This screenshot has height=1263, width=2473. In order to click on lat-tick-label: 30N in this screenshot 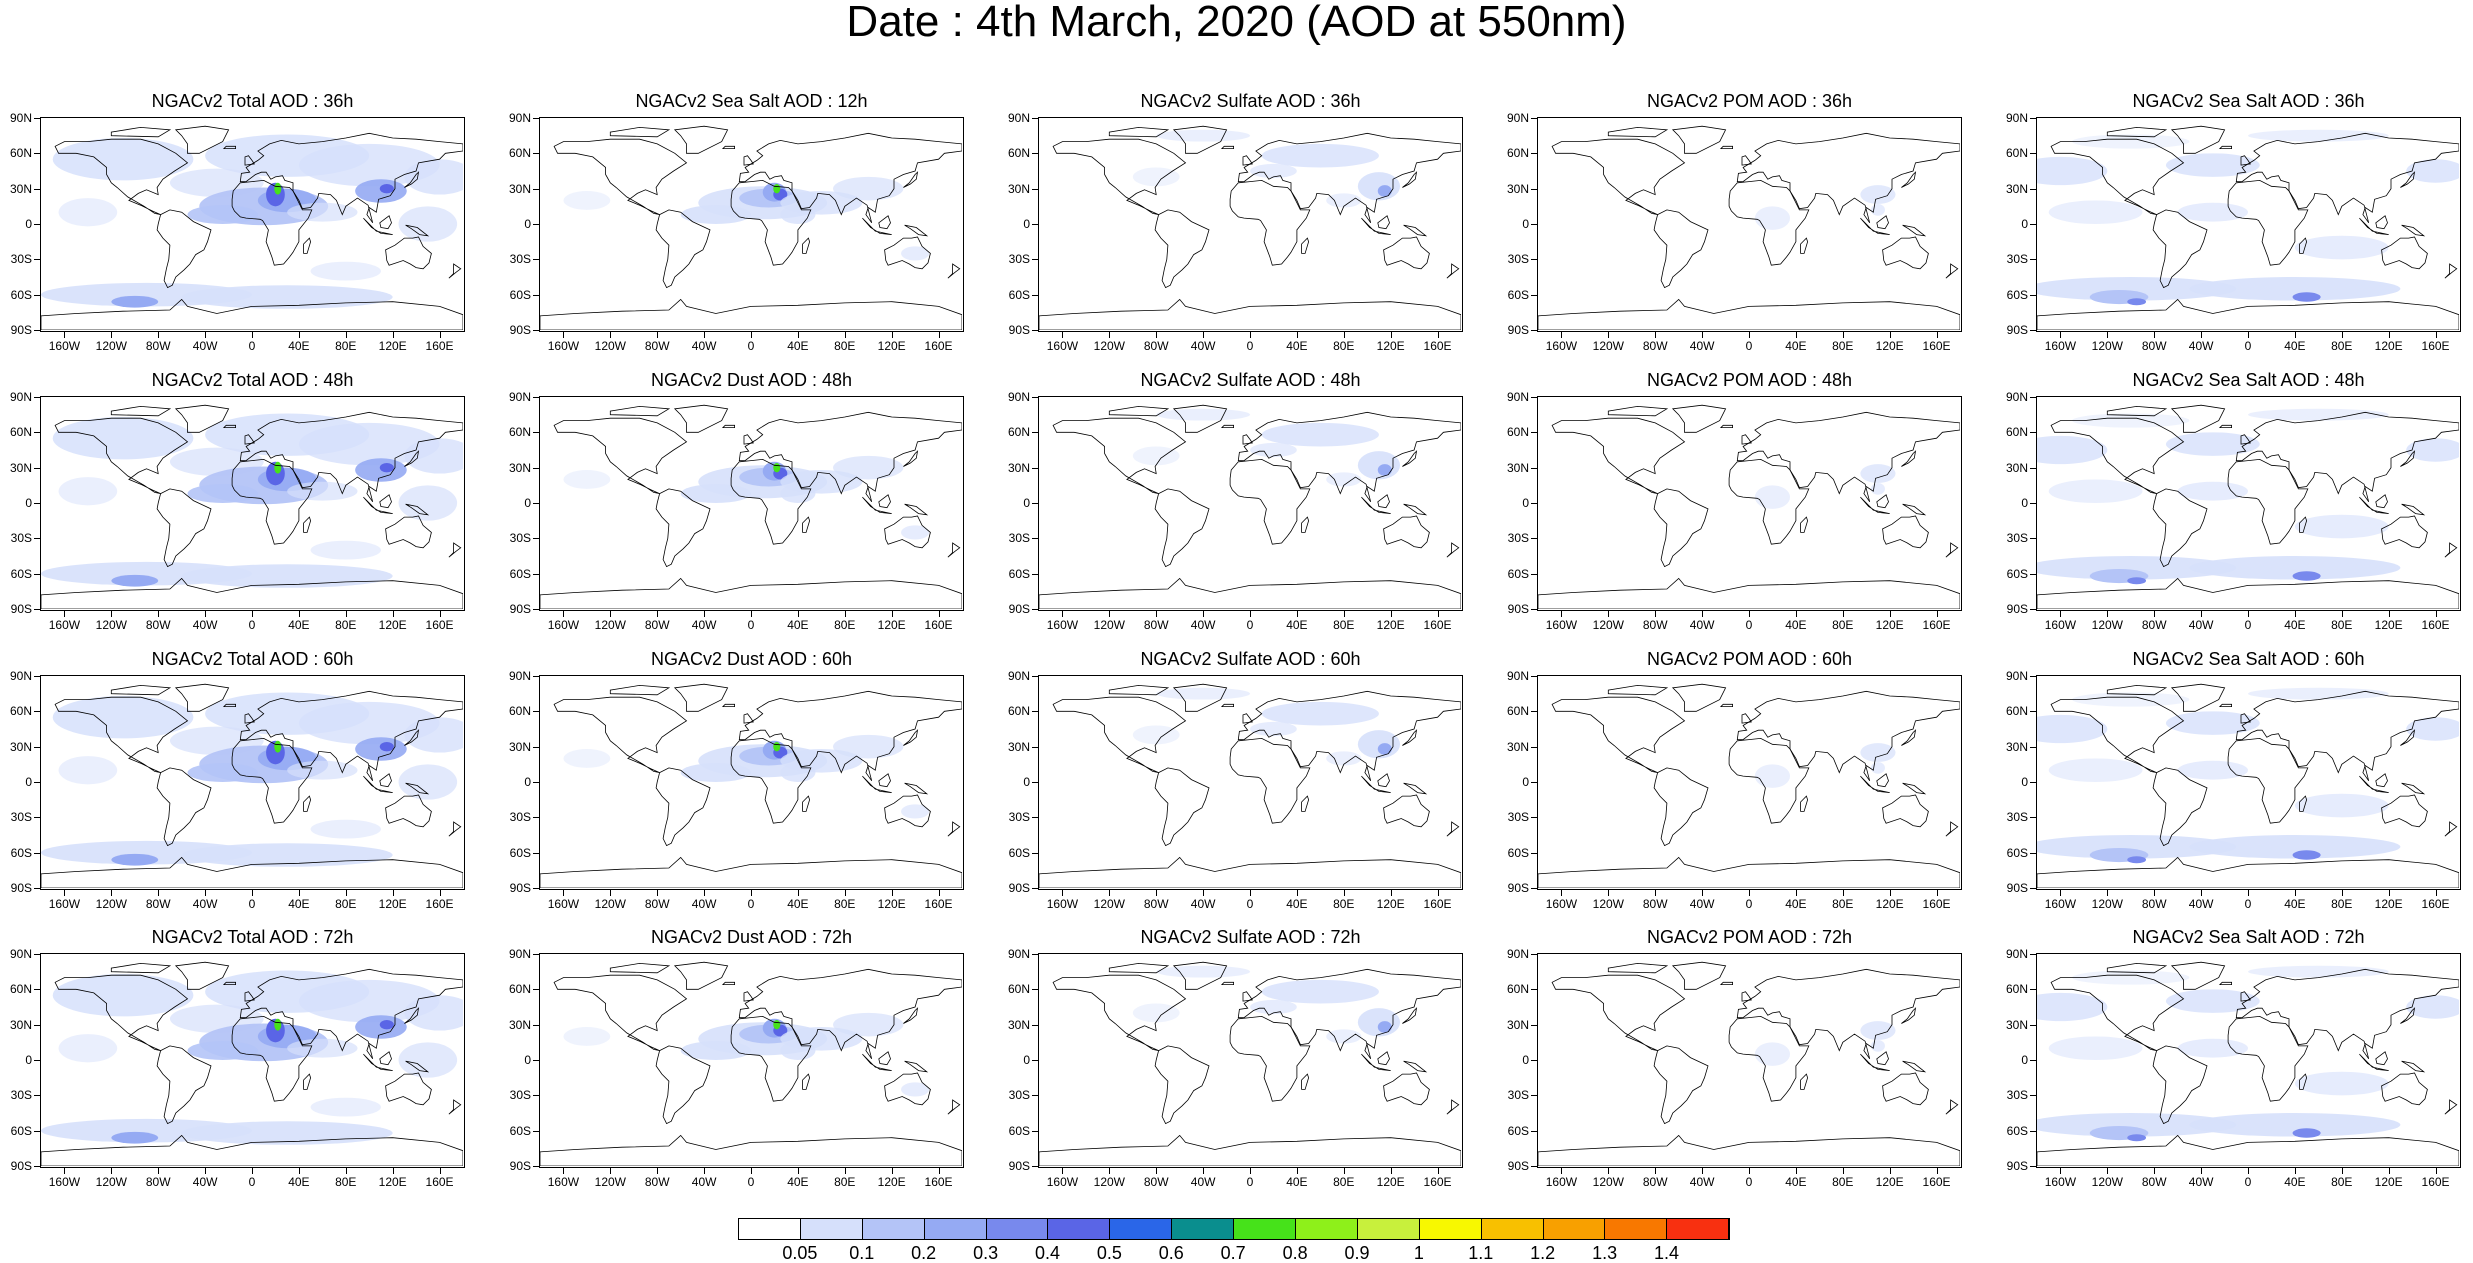, I will do `click(519, 188)`.